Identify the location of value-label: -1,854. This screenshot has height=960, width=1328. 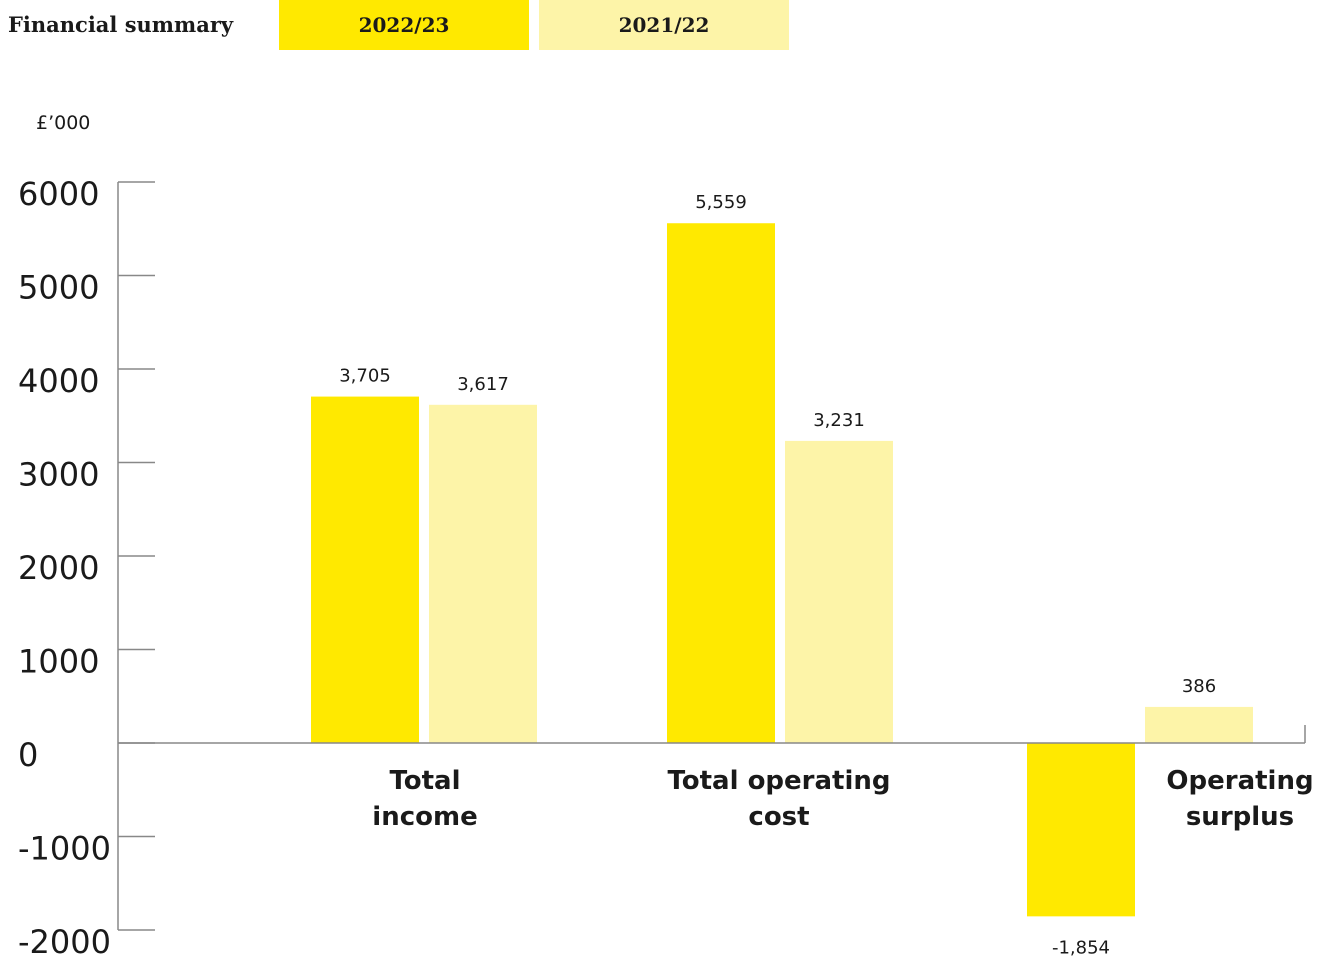
(1081, 947).